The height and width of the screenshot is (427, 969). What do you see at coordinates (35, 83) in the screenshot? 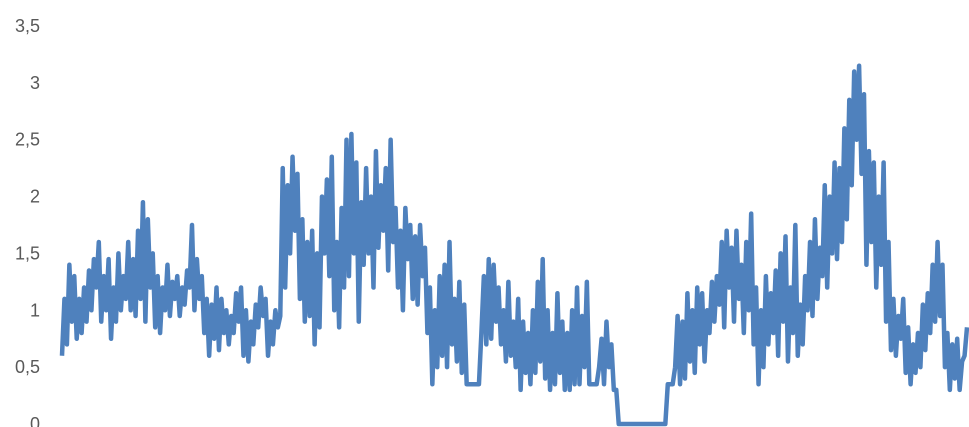
I see `y-tick-label: 3` at bounding box center [35, 83].